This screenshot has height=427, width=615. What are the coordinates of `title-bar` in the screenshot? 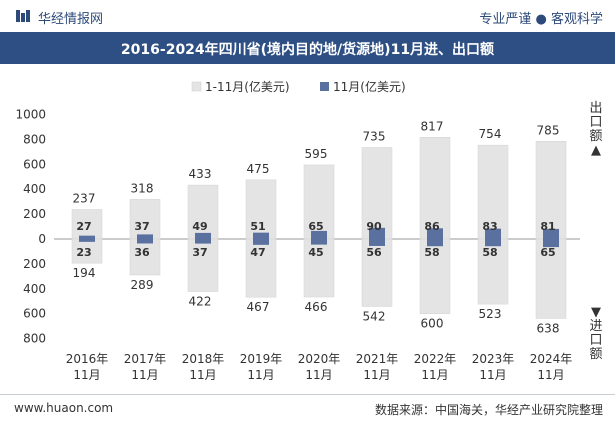 It's located at (307, 48).